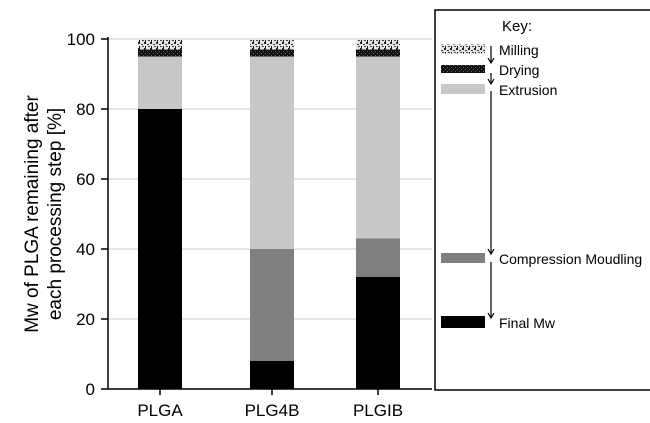 The width and height of the screenshot is (650, 423). I want to click on legend-label-compression-moudling: Compression Moudling, so click(570, 259).